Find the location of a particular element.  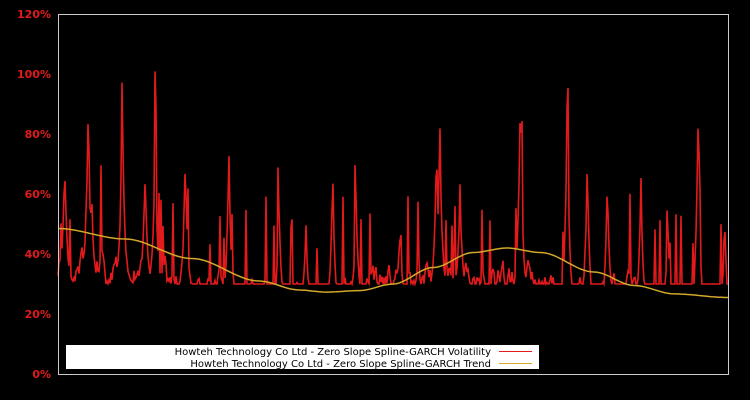

y-tick-label: 80% is located at coordinates (38, 134).